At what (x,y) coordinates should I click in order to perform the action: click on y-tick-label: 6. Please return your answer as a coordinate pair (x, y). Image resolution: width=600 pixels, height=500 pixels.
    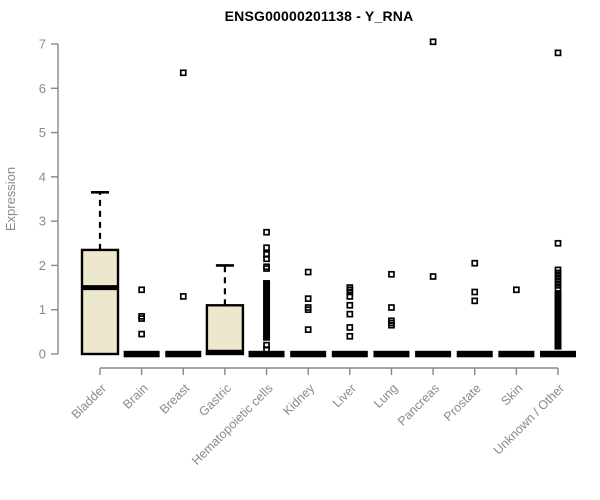
    Looking at the image, I should click on (42, 88).